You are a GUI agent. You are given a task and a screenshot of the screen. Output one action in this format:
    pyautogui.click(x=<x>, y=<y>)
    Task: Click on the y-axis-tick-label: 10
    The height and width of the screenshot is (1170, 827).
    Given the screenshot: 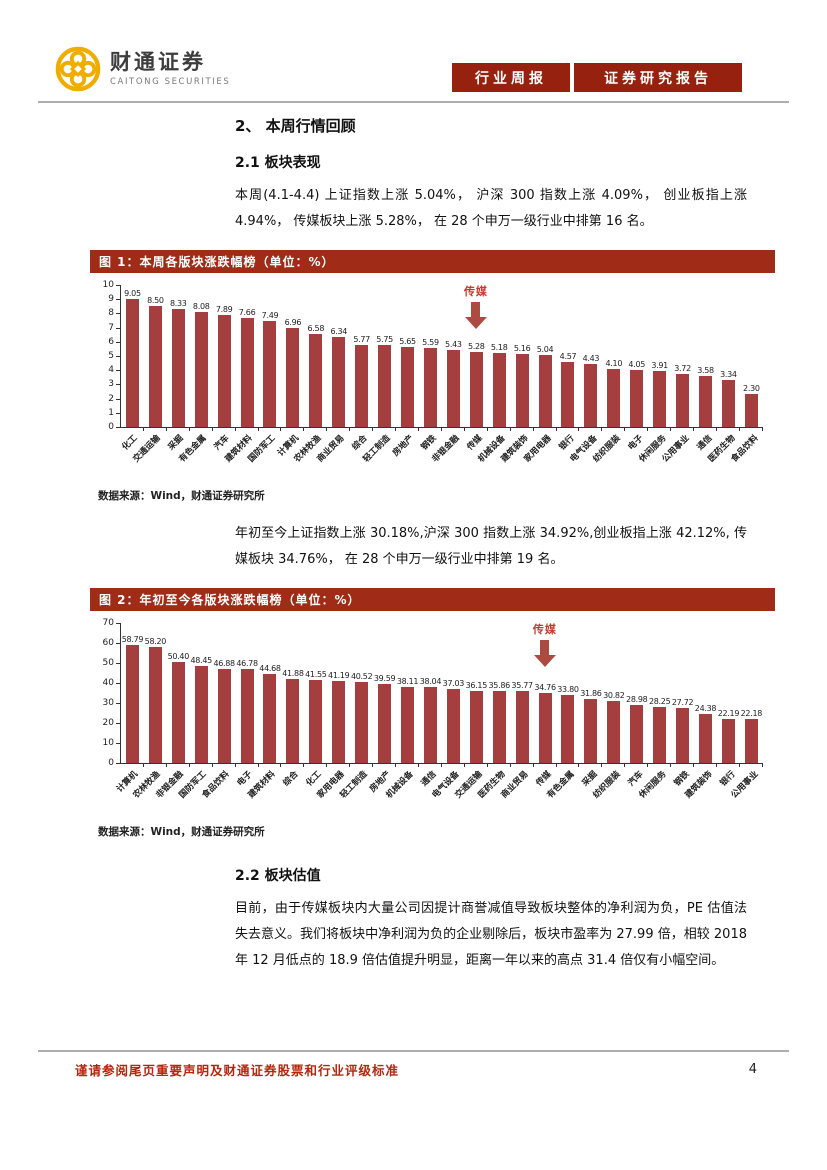 What is the action you would take?
    pyautogui.click(x=111, y=743)
    